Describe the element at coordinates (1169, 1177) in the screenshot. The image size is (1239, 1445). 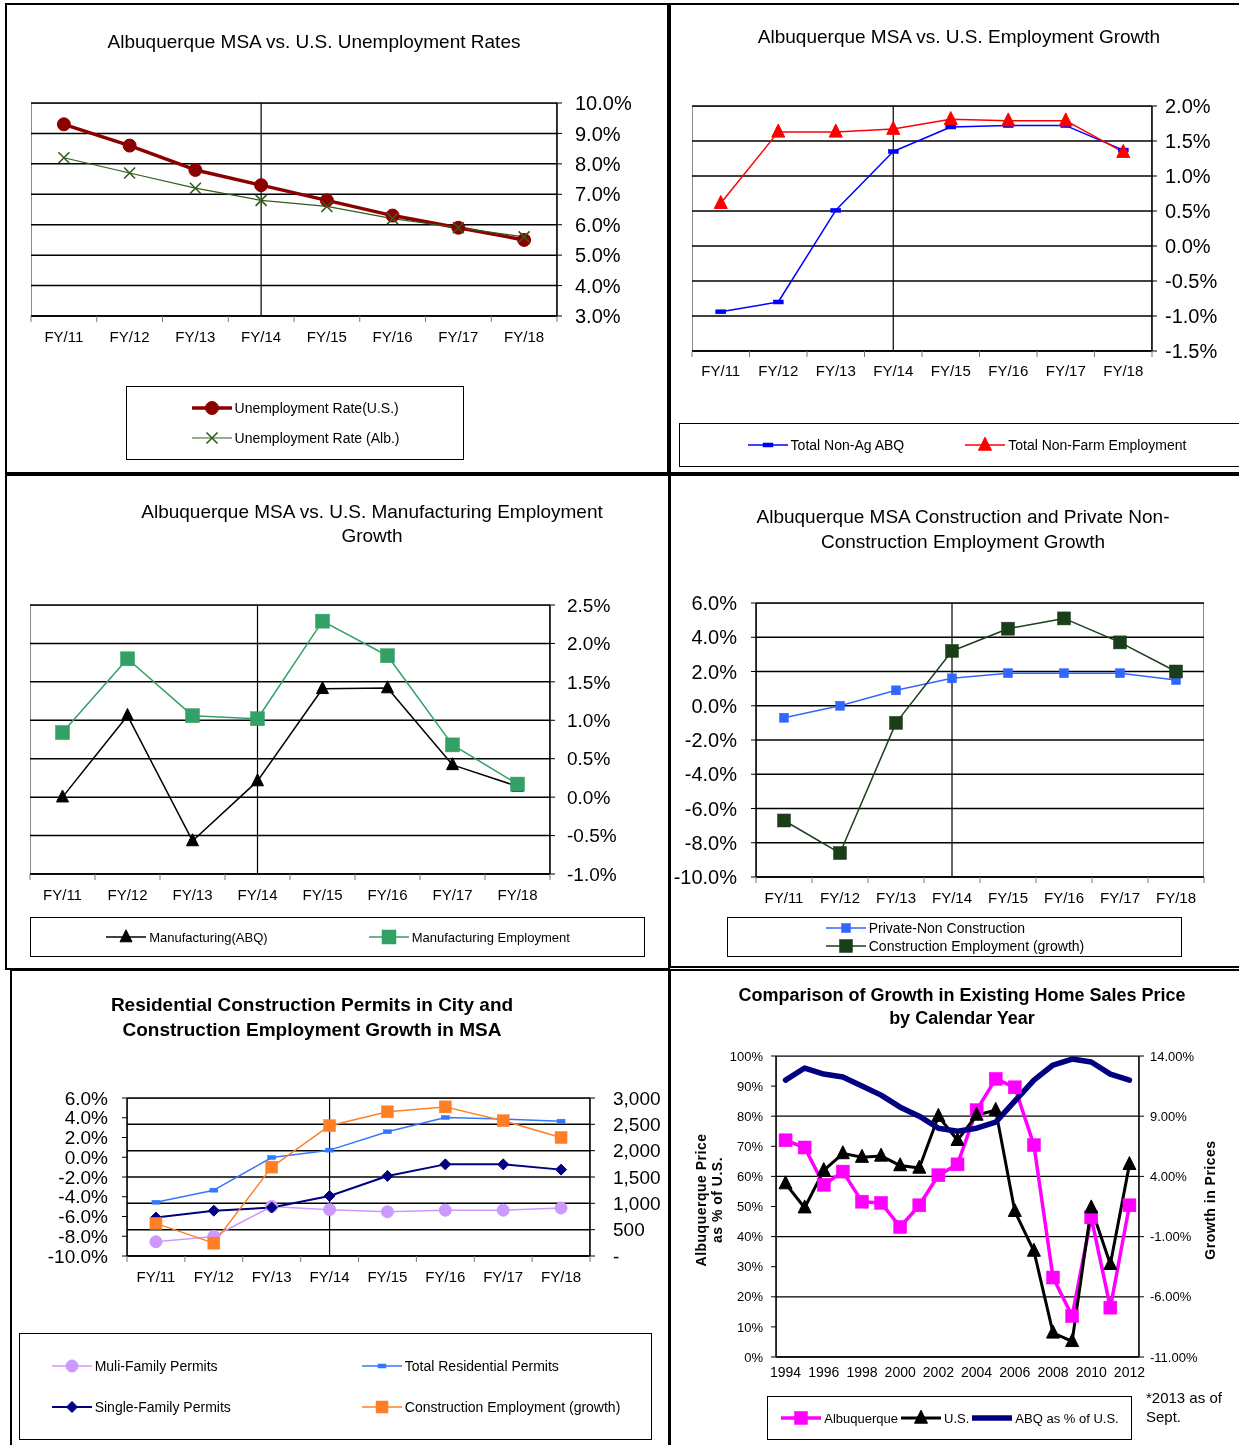
I see `y2-tick-label: 4.00%` at that location.